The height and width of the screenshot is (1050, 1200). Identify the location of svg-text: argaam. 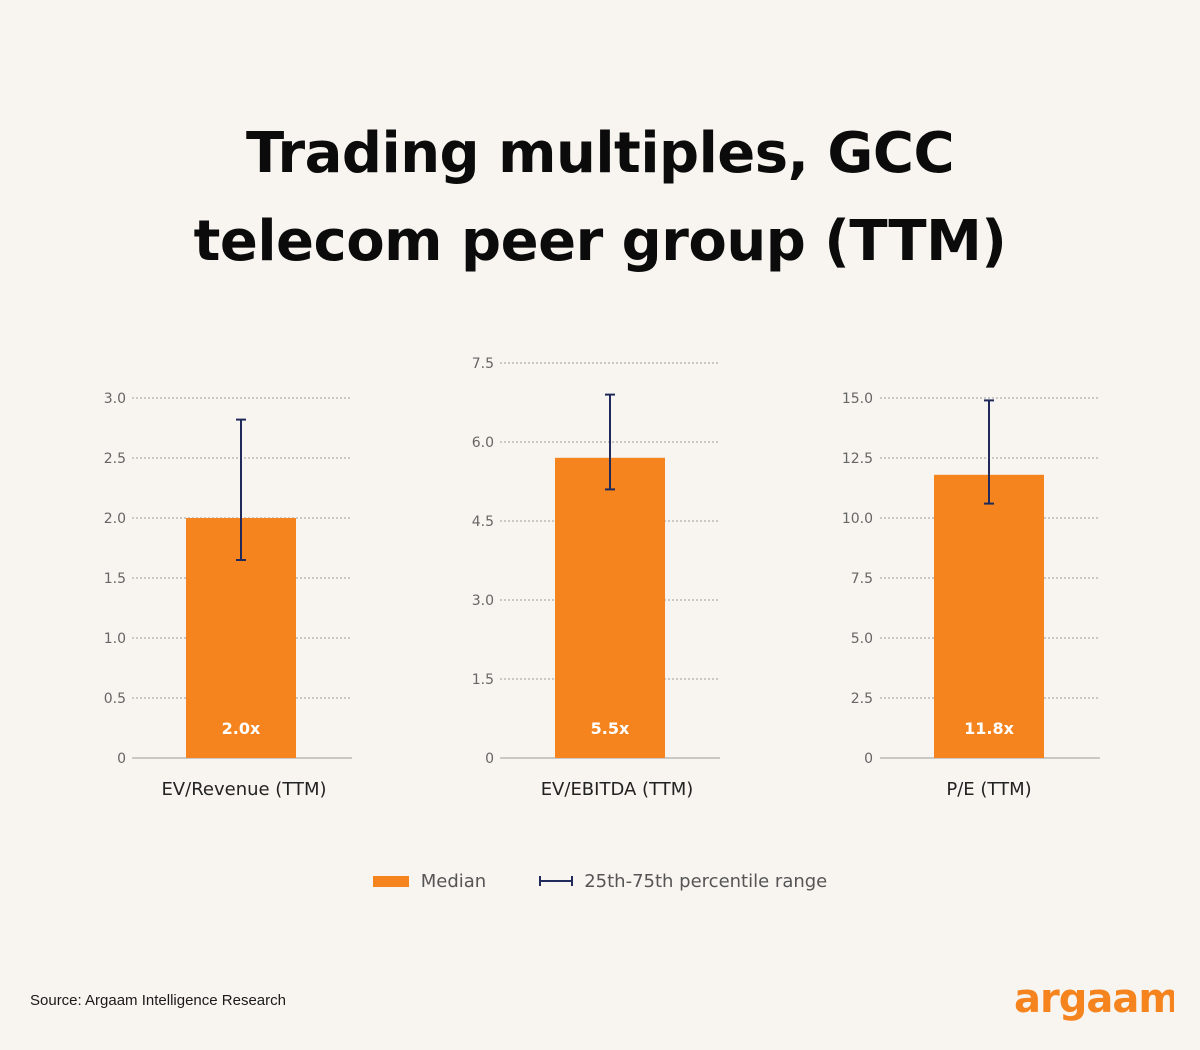
(1094, 999).